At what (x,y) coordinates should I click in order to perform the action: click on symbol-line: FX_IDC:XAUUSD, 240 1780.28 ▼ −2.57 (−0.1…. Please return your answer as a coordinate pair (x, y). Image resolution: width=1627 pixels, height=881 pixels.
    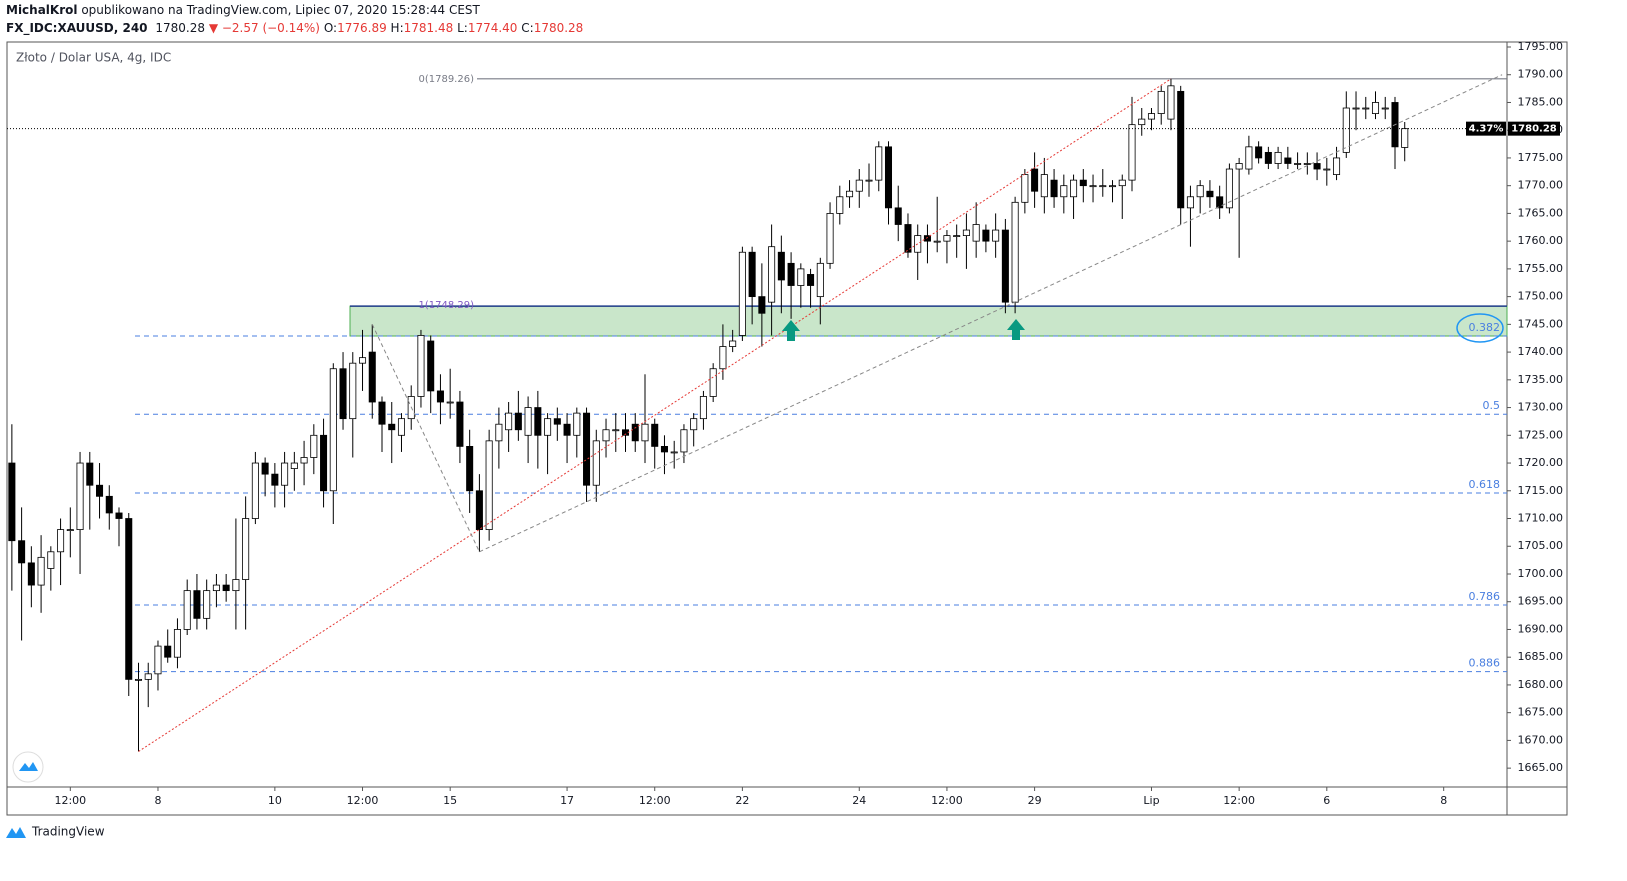
    Looking at the image, I should click on (294, 28).